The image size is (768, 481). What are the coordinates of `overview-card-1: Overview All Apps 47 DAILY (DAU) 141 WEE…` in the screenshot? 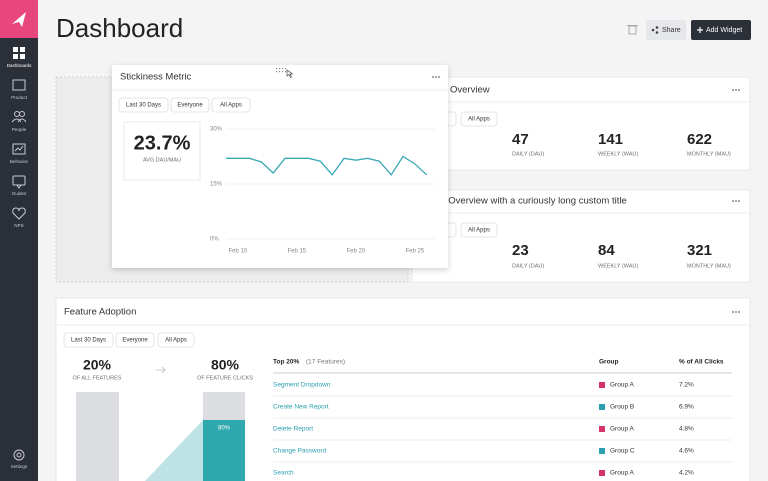 It's located at (581, 123).